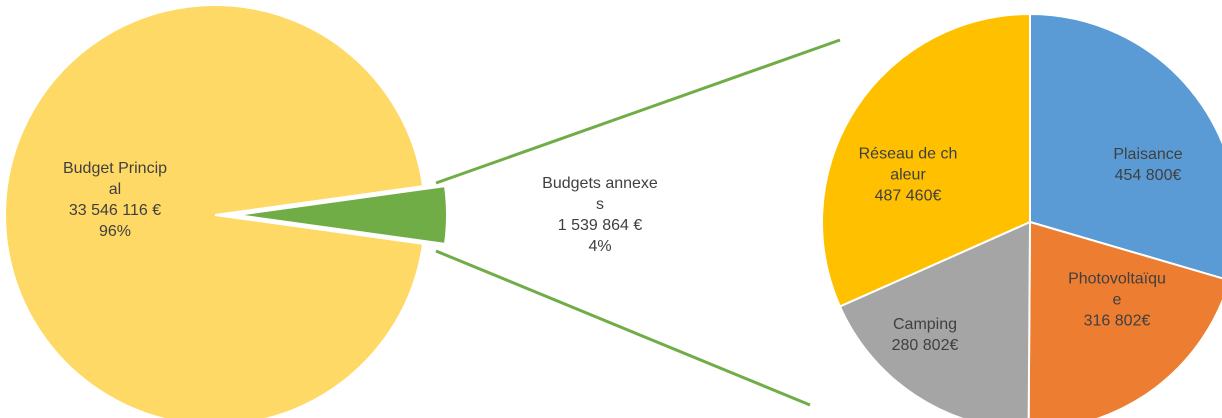  What do you see at coordinates (600, 246) in the screenshot?
I see `slice-percent: 4%` at bounding box center [600, 246].